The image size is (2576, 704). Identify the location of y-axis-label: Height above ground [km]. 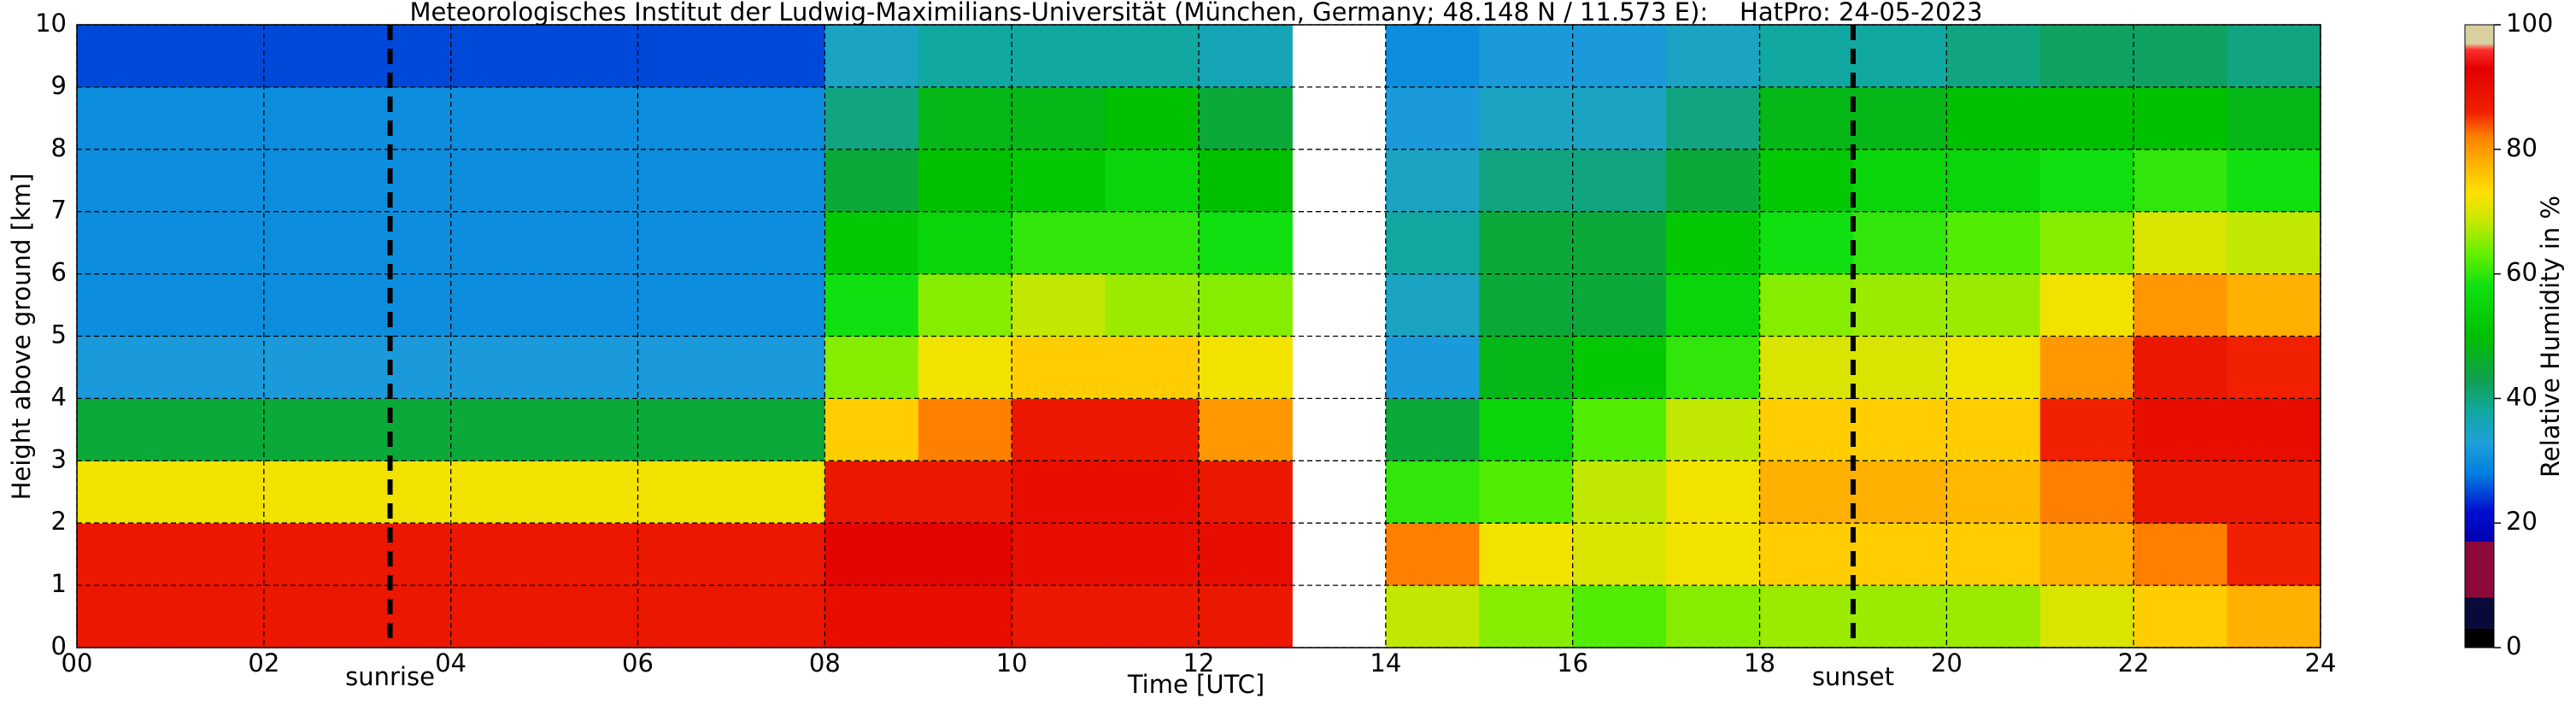
(21, 337).